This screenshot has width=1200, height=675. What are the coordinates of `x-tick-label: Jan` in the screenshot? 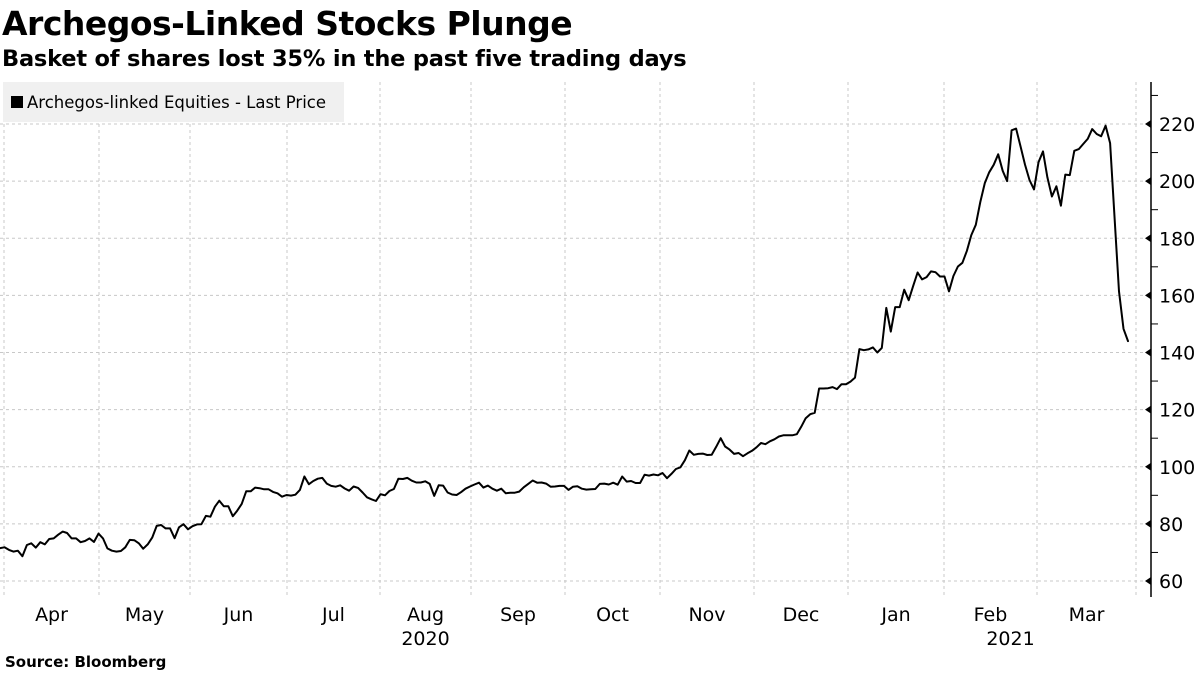 It's located at (895, 615).